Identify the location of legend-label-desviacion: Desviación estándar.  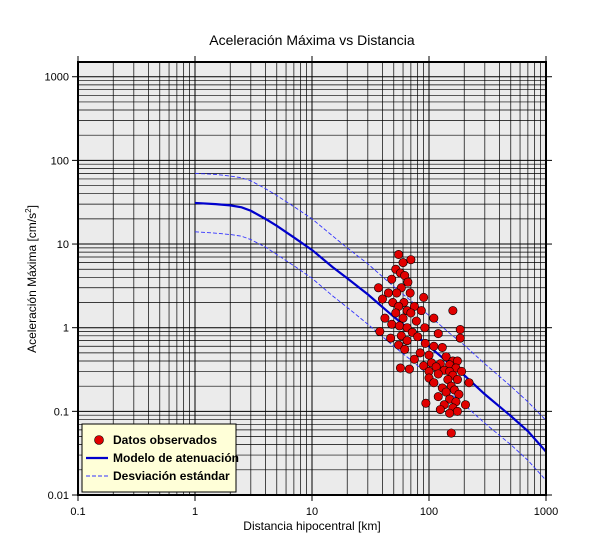
(171, 476).